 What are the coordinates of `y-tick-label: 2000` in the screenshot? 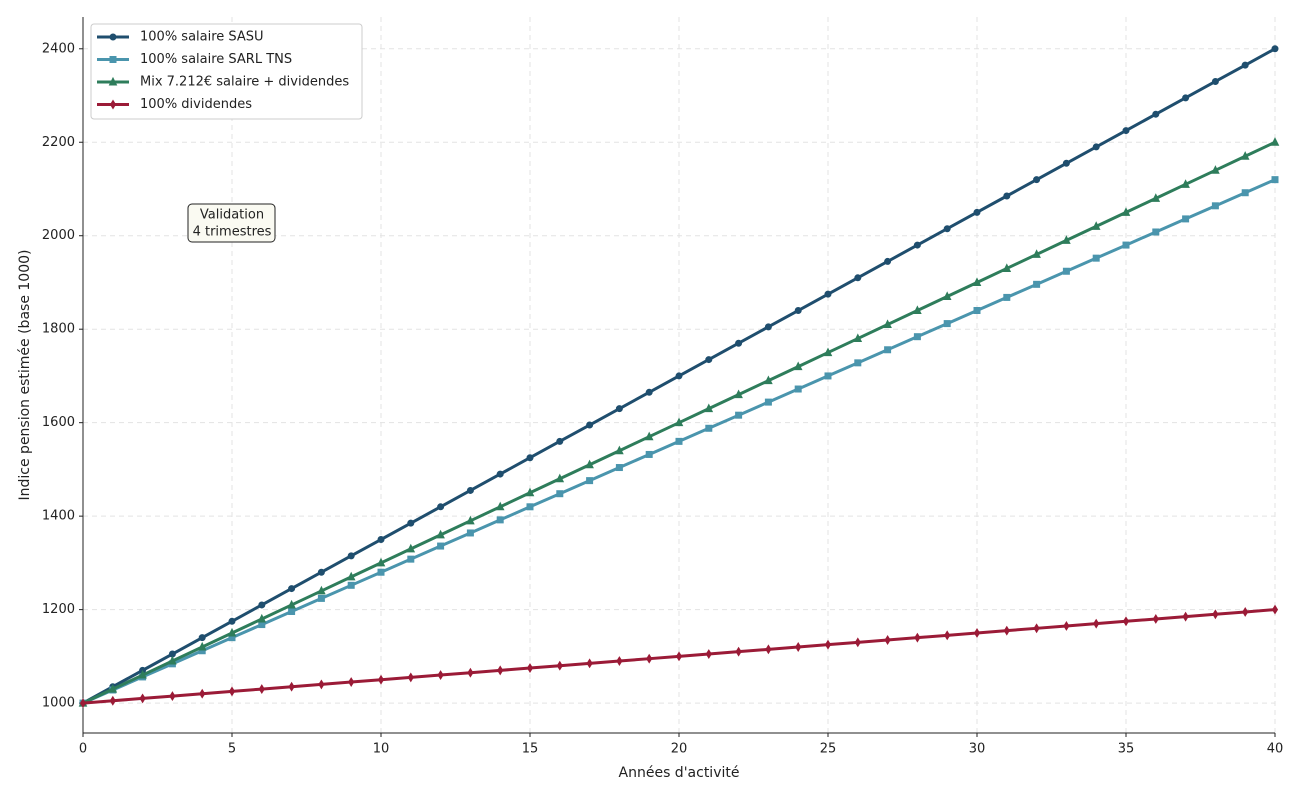 It's located at (58, 235).